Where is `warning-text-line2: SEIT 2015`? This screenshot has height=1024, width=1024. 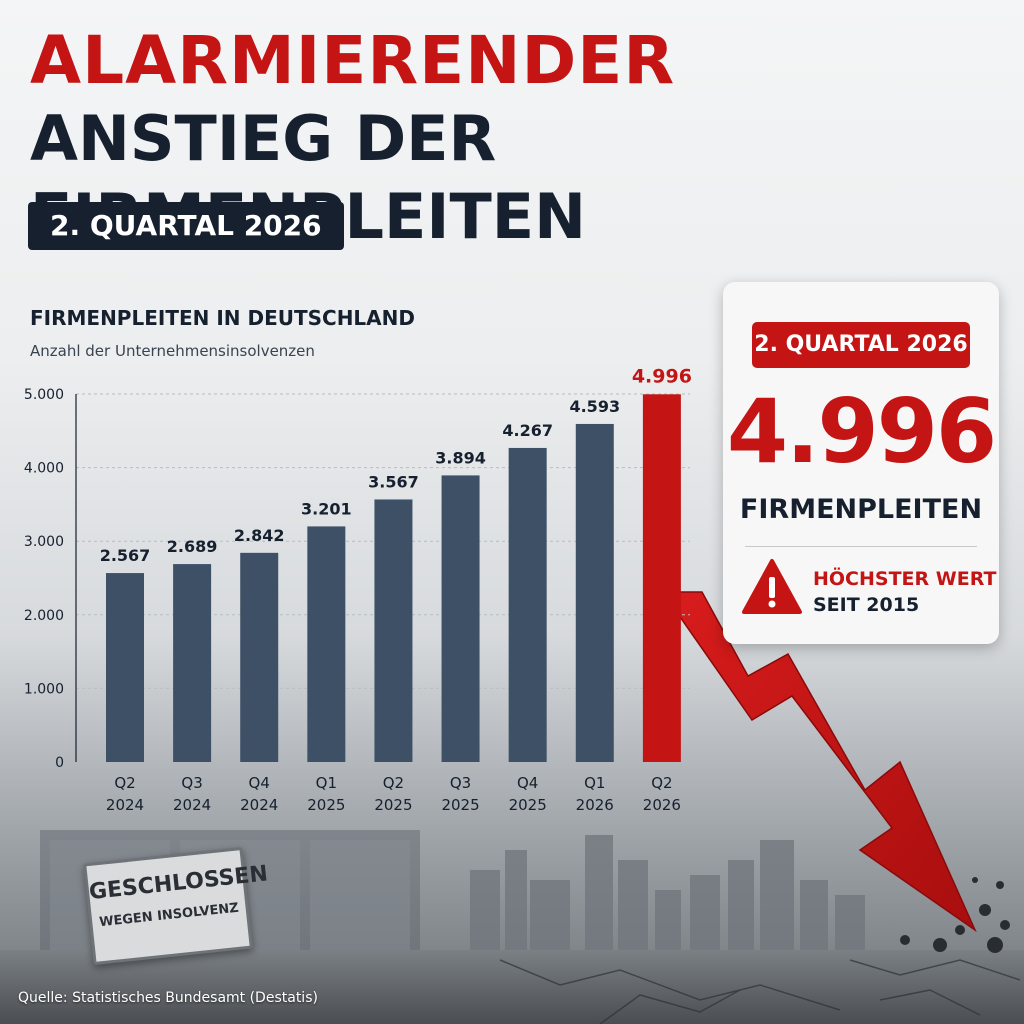 warning-text-line2: SEIT 2015 is located at coordinates (866, 605).